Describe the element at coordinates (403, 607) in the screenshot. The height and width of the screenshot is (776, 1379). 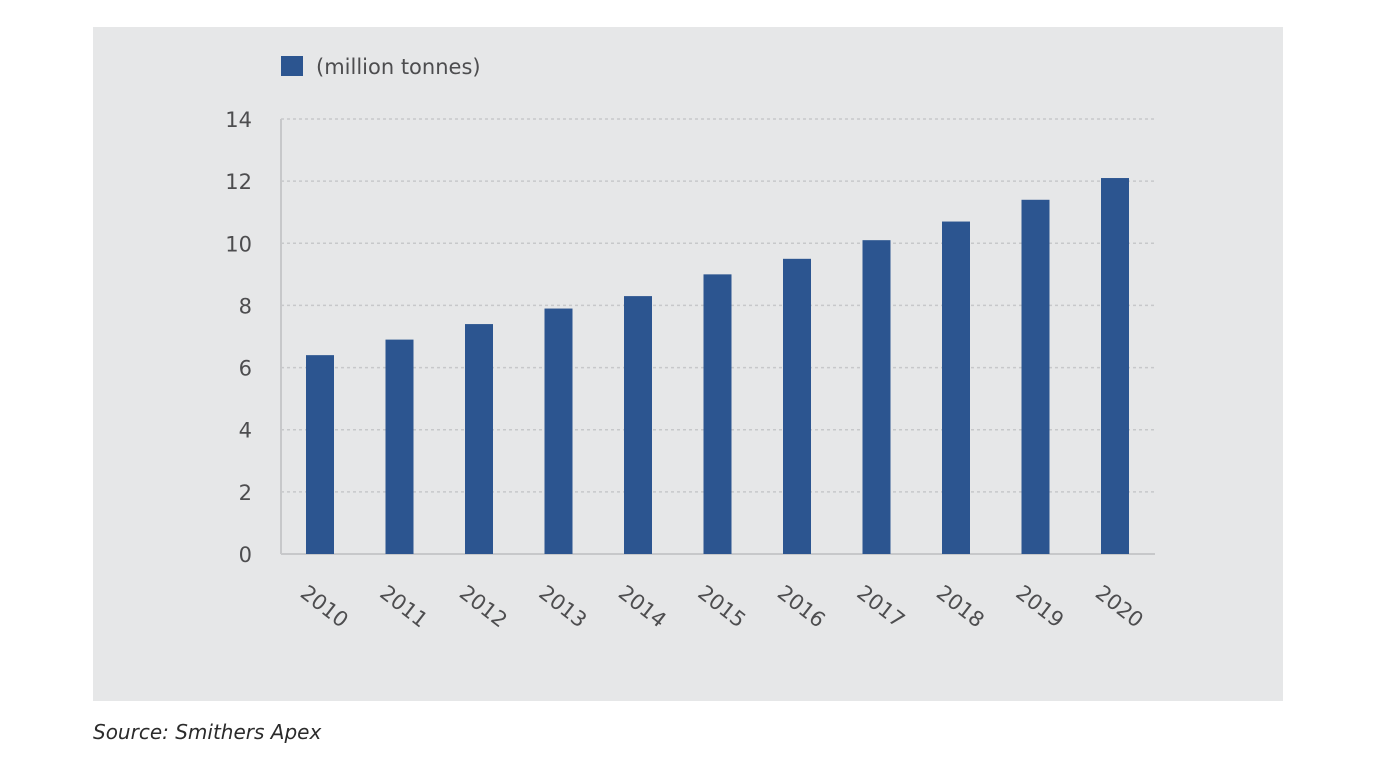
I see `x-tick-label: 2011` at that location.